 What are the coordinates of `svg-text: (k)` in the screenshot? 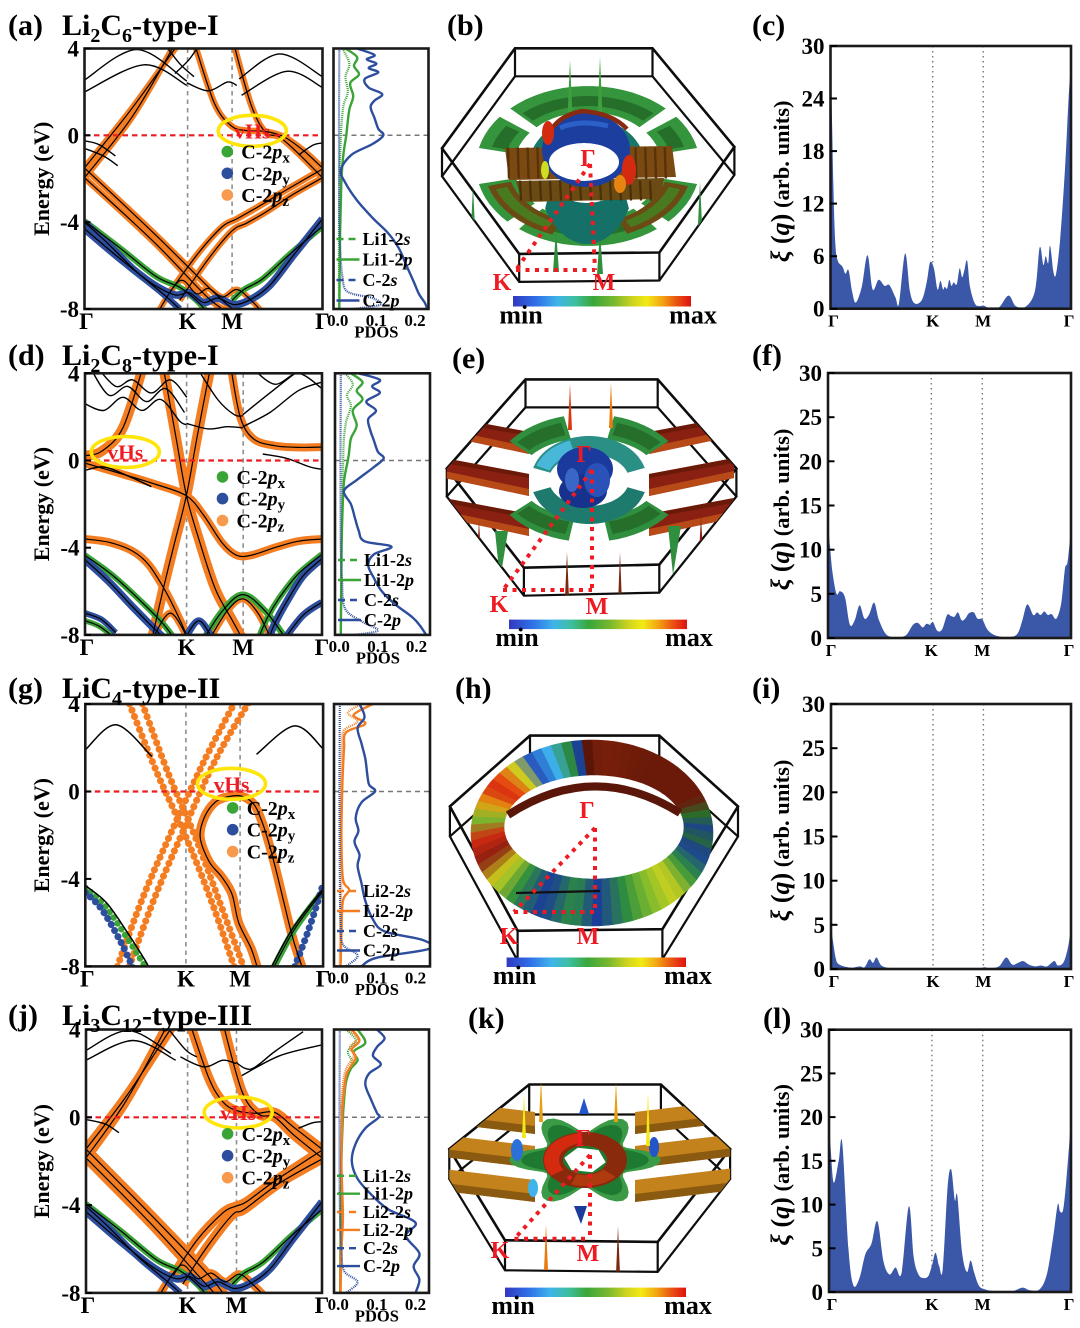 It's located at (486, 1018).